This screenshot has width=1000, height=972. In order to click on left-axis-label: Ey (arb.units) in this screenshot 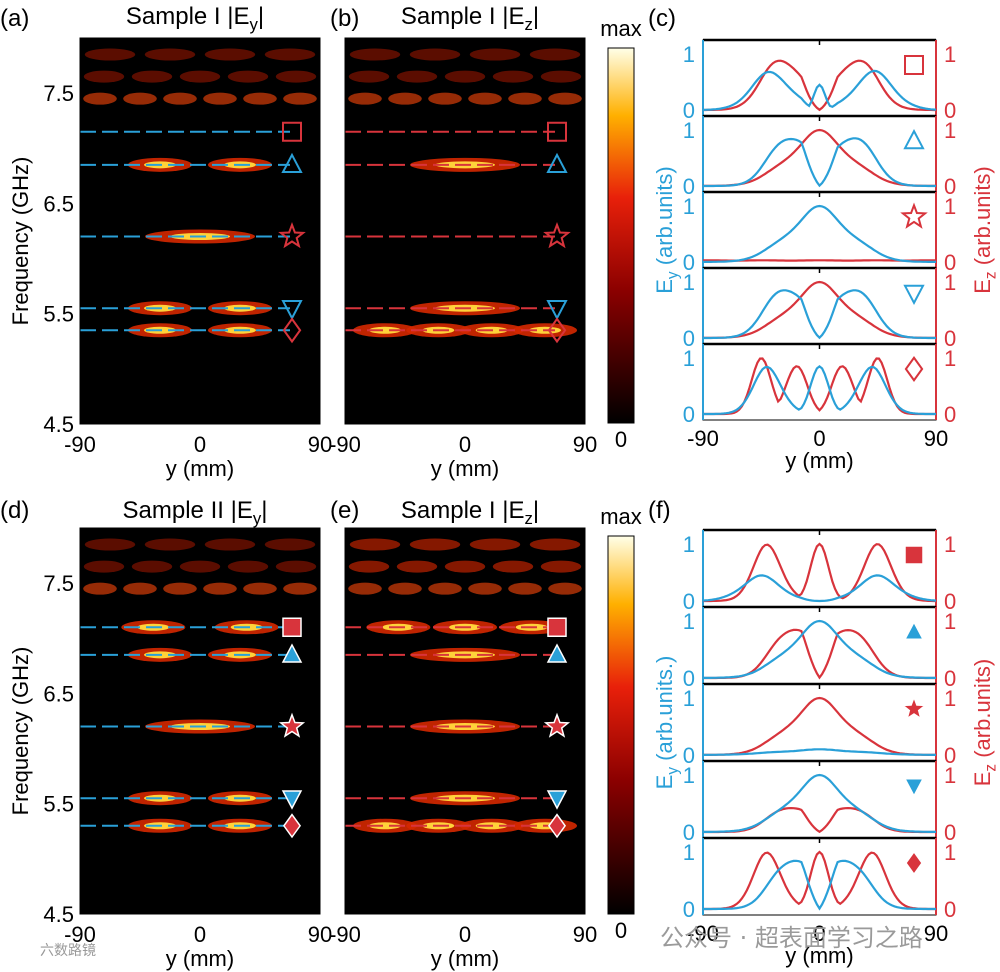, I will do `click(667, 230)`.